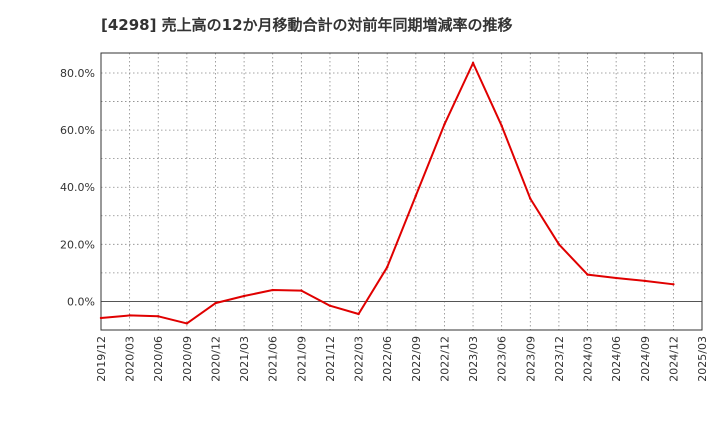  What do you see at coordinates (616, 359) in the screenshot?
I see `x-tick-label: 2024/06` at bounding box center [616, 359].